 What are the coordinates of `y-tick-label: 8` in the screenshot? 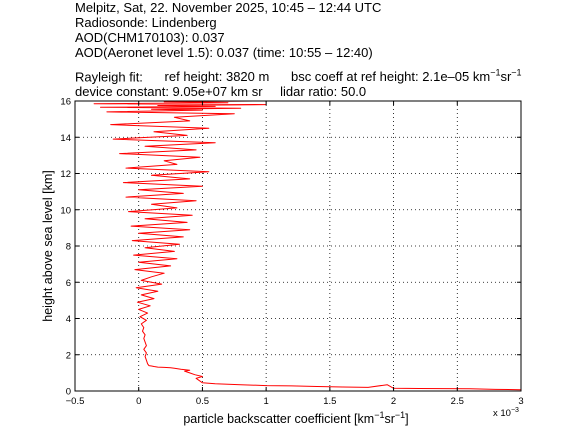 It's located at (68, 247).